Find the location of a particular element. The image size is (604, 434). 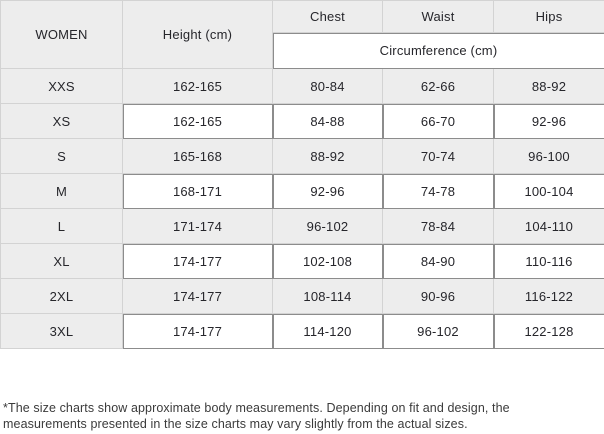

size-label-cell: XS is located at coordinates (61, 121).